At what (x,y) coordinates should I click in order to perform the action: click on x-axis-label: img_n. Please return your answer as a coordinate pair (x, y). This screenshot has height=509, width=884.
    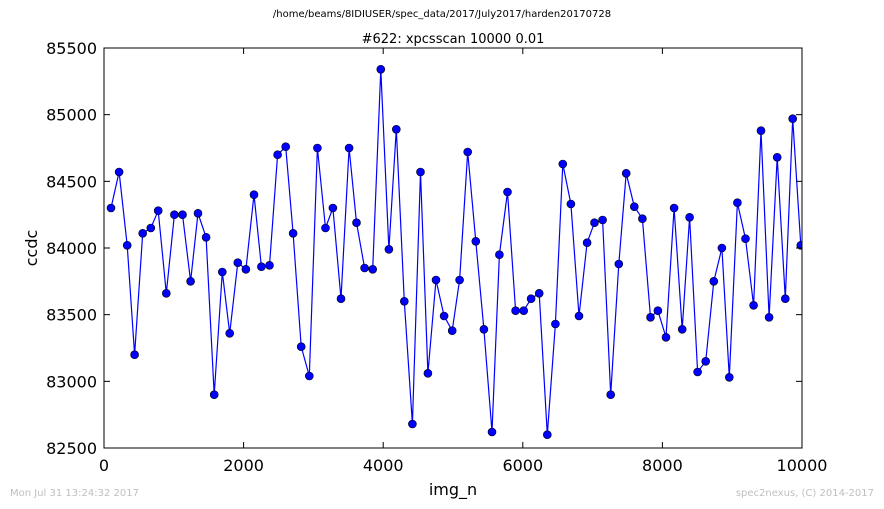
    Looking at the image, I should click on (453, 490).